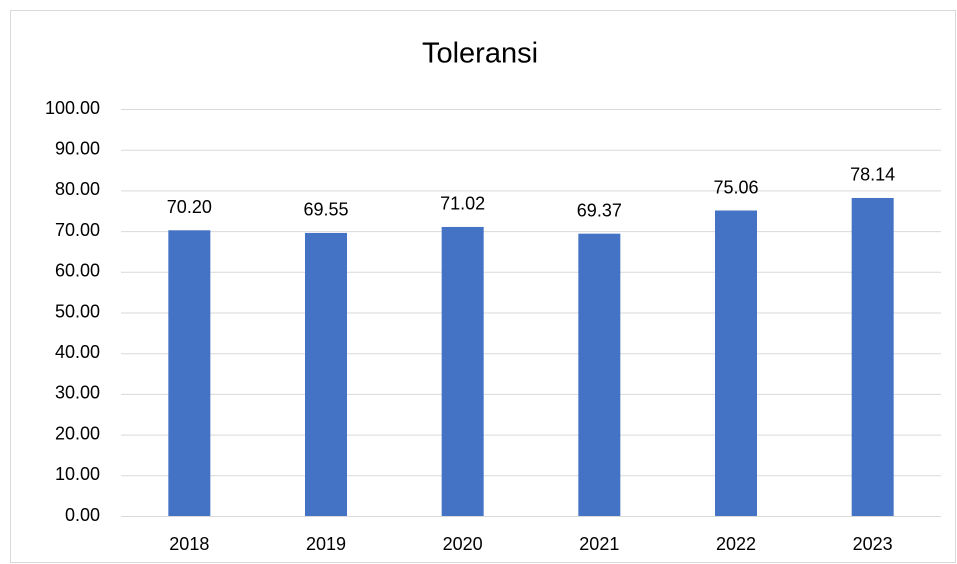 The image size is (957, 564). What do you see at coordinates (77, 352) in the screenshot?
I see `y-tick-label: 40.00` at bounding box center [77, 352].